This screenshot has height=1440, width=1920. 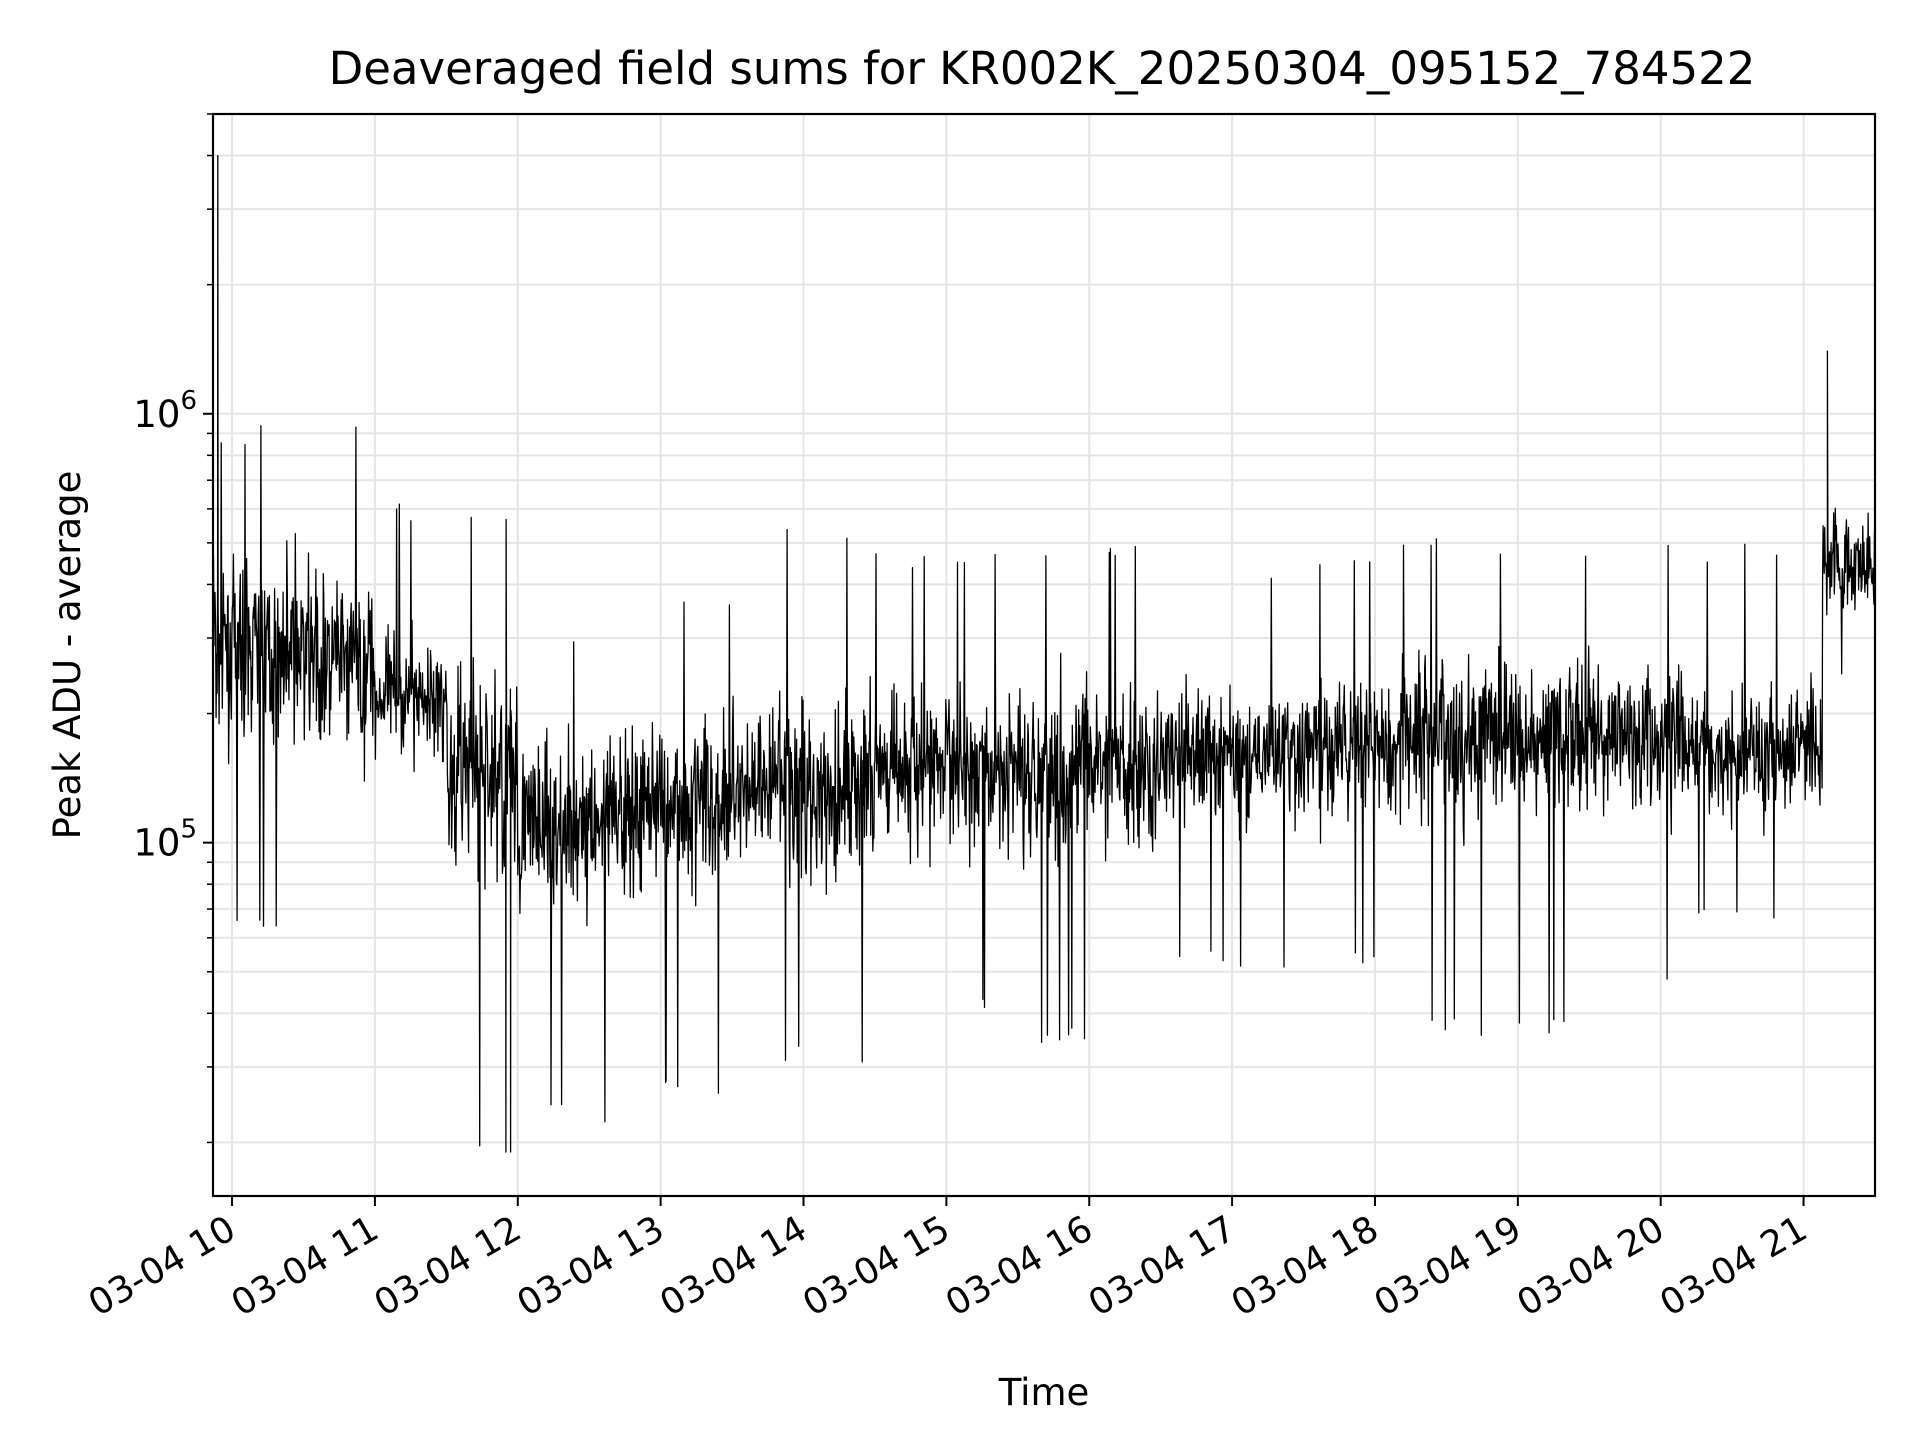 What do you see at coordinates (67, 655) in the screenshot?
I see `y-axis-label: Peak ADU - average` at bounding box center [67, 655].